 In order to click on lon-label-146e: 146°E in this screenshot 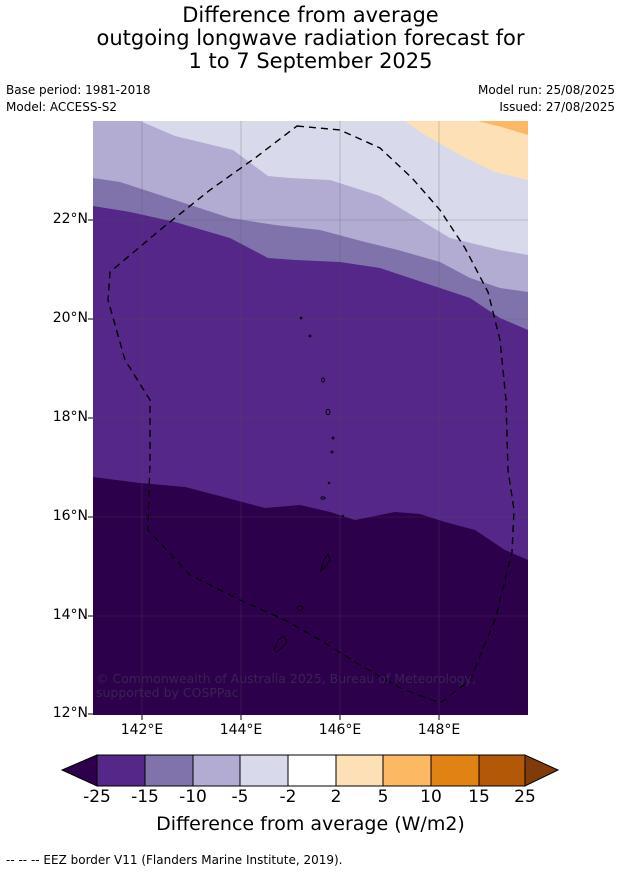, I will do `click(340, 730)`.